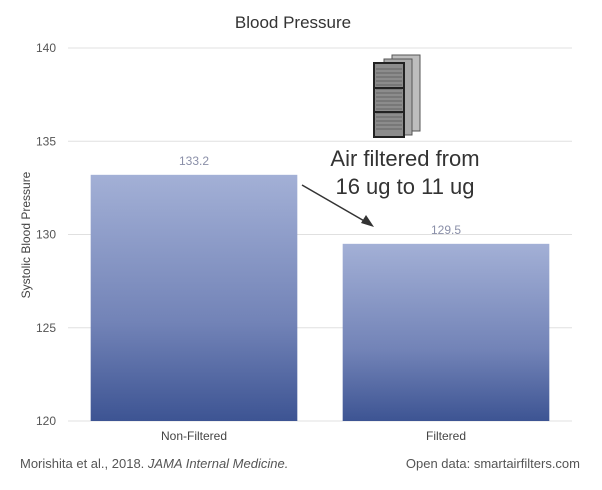 Image resolution: width=602 pixels, height=490 pixels. I want to click on y-tick-label: 125, so click(46, 328).